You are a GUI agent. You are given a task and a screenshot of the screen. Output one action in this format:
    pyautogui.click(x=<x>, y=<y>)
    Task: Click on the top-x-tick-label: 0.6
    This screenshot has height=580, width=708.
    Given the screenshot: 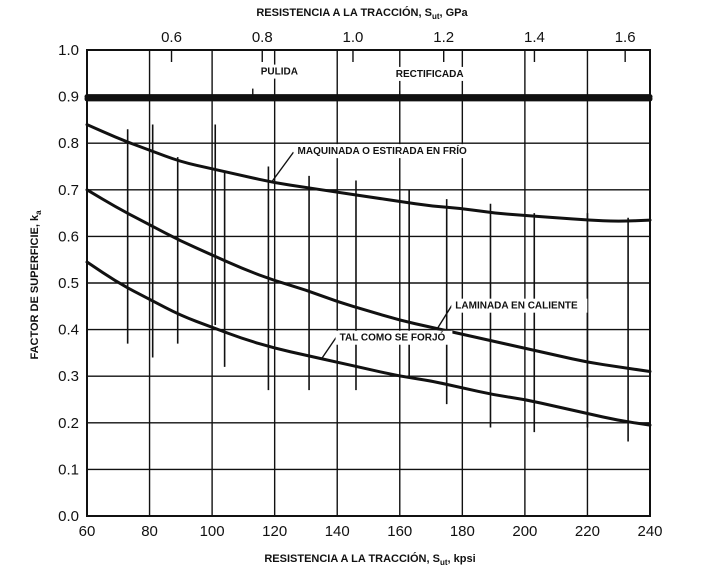 What is the action you would take?
    pyautogui.click(x=171, y=37)
    